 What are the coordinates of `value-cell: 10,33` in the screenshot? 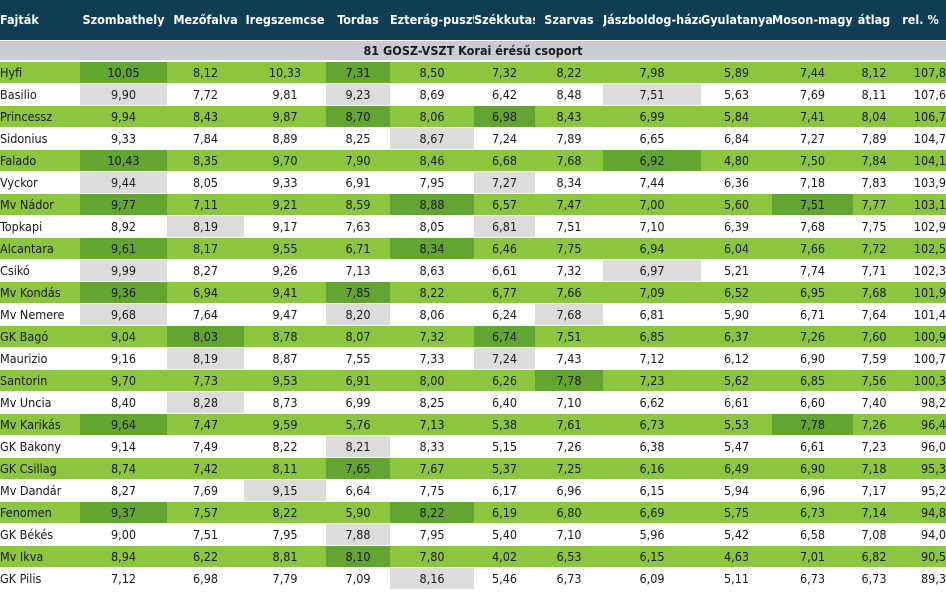 It's located at (285, 72).